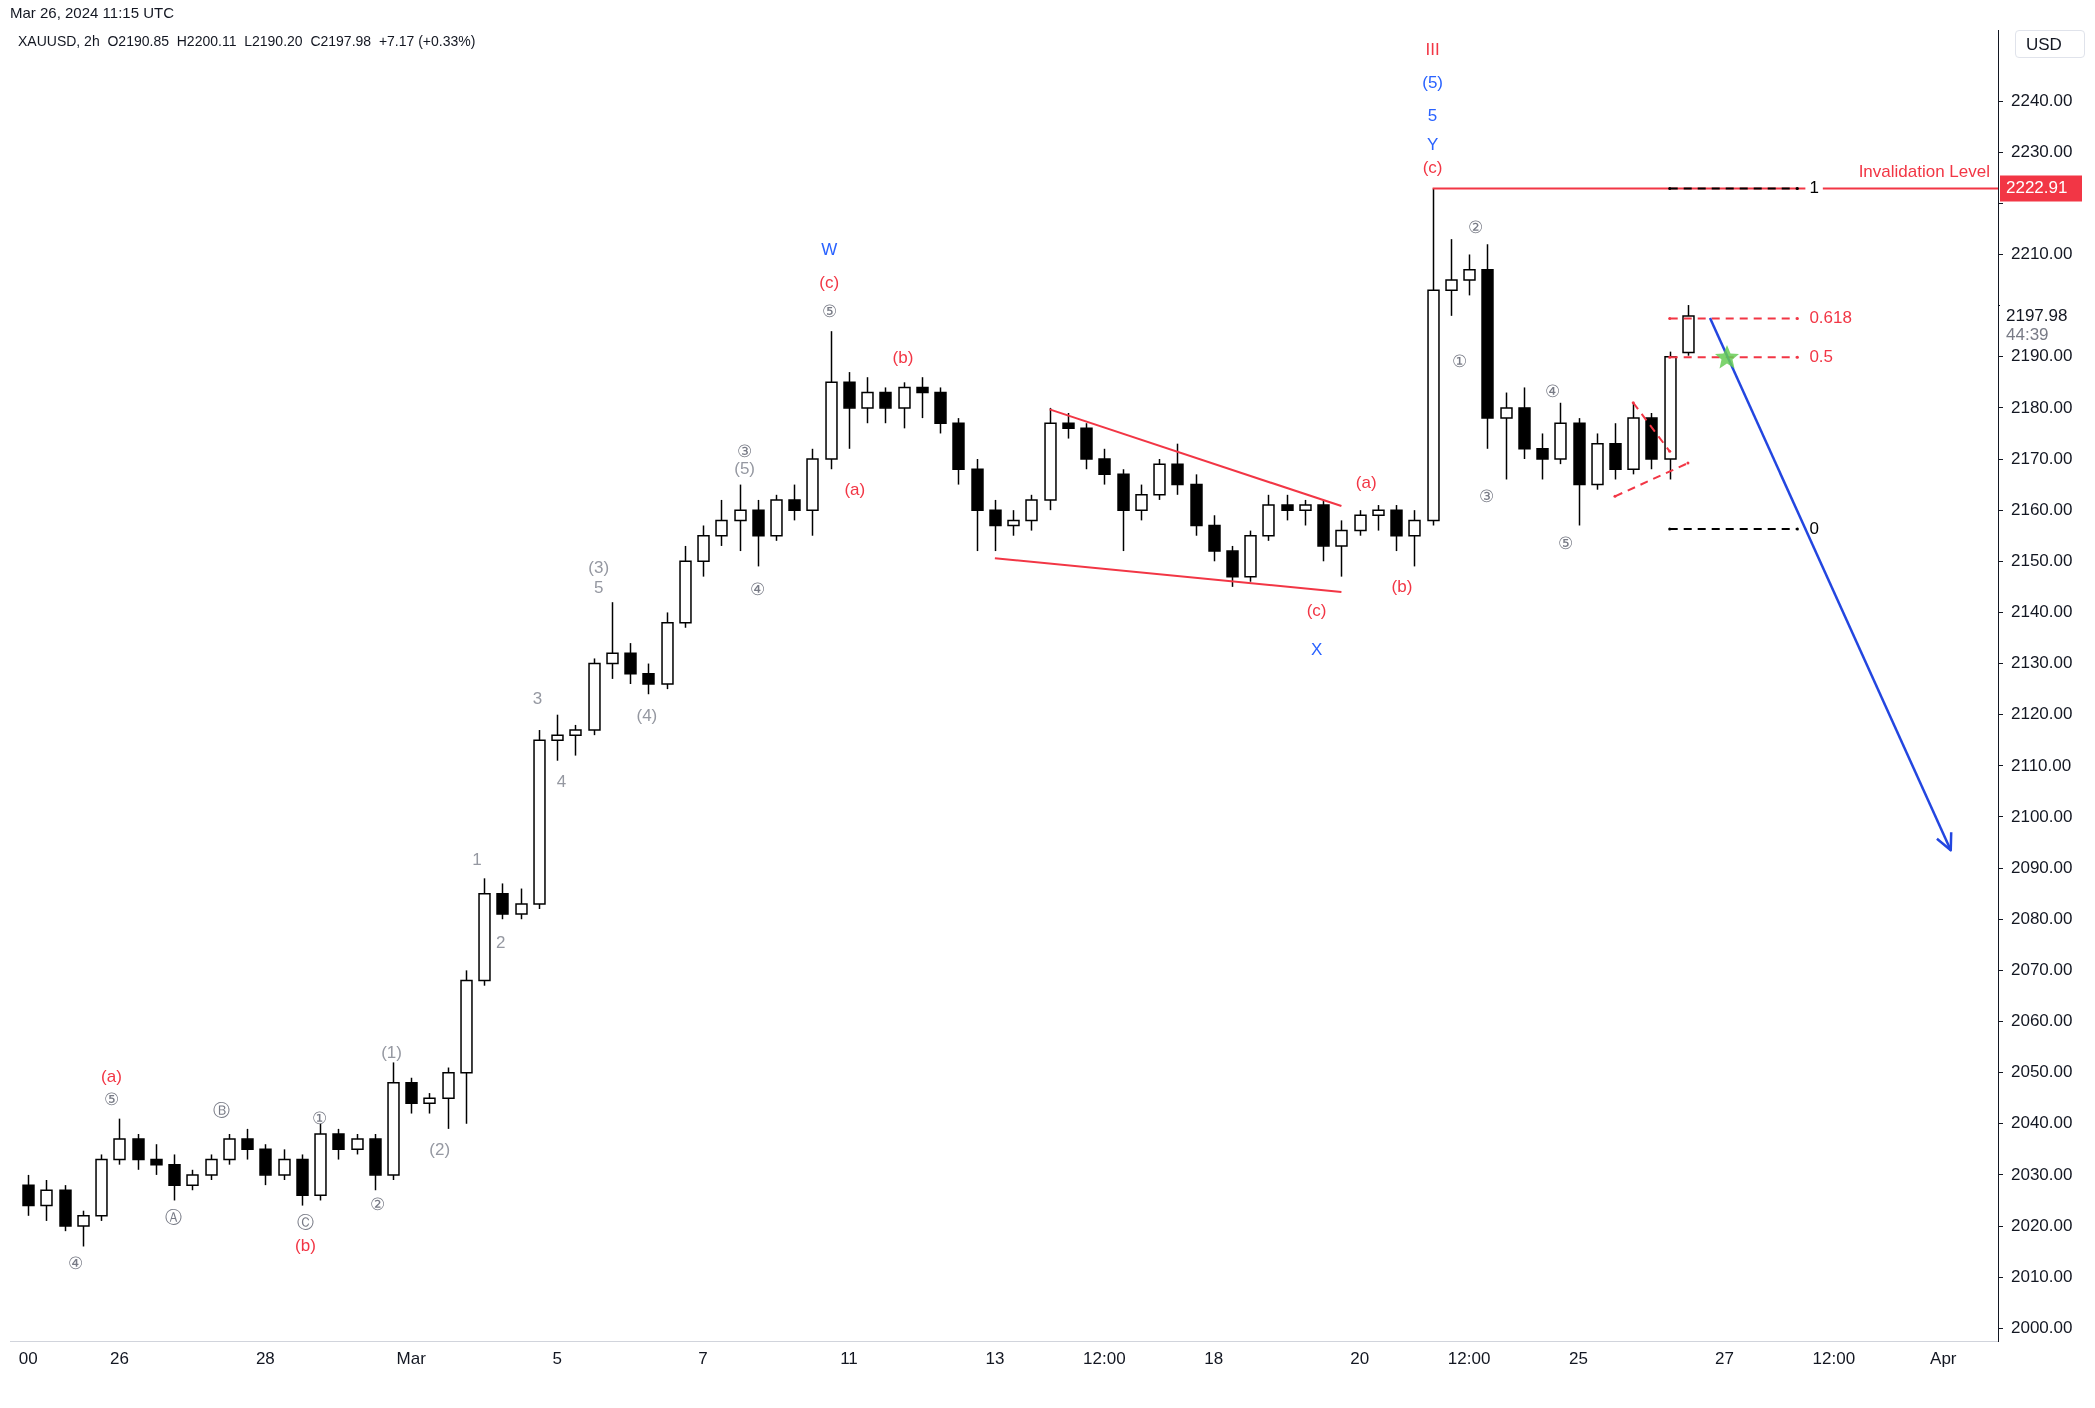  I want to click on annotation: (2), so click(440, 1150).